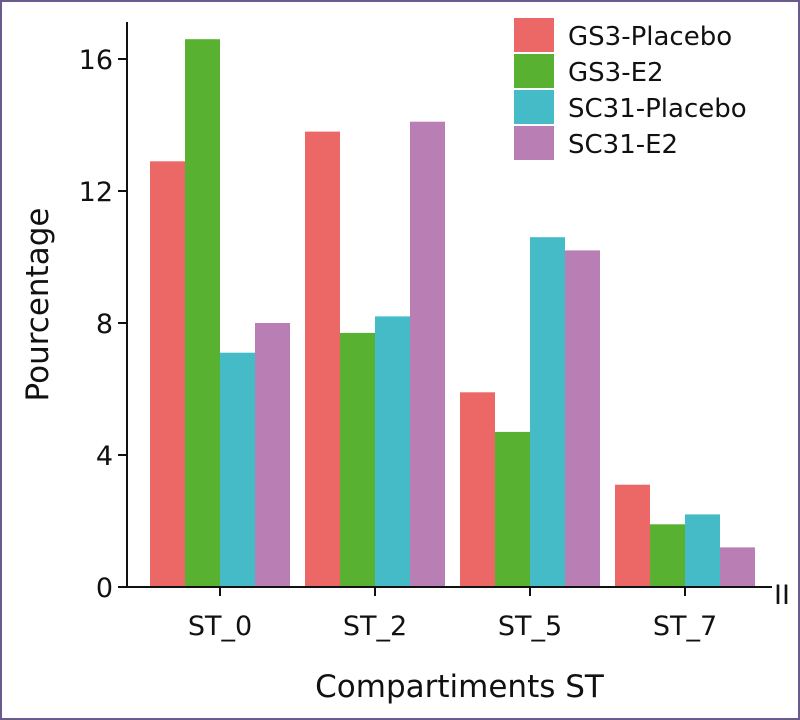  What do you see at coordinates (685, 626) in the screenshot?
I see `x-tick-label-st-7: ST_7` at bounding box center [685, 626].